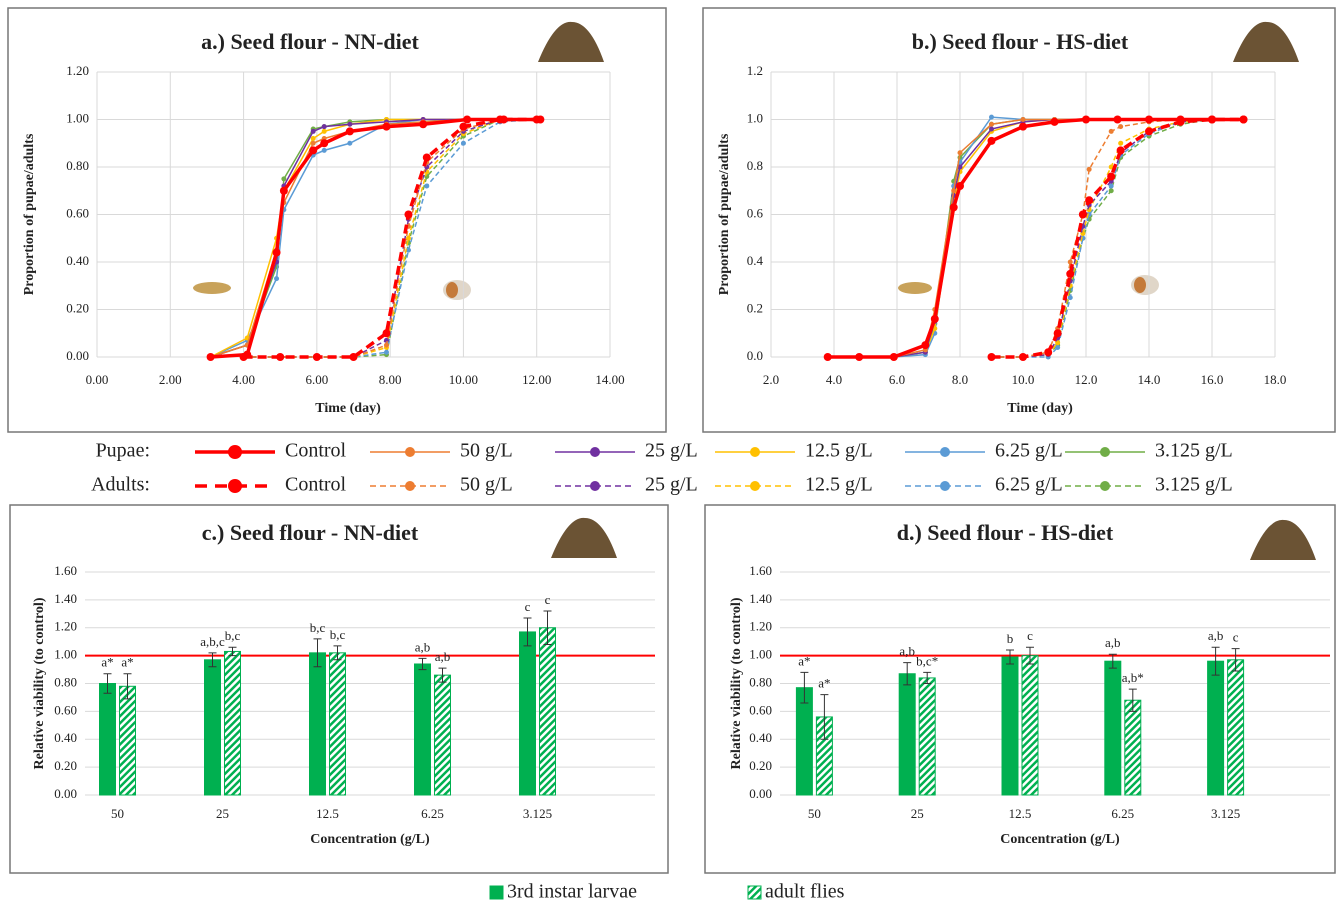 Image resolution: width=1340 pixels, height=904 pixels. Describe the element at coordinates (1133, 677) in the screenshot. I see `significance-label: a,b*` at that location.